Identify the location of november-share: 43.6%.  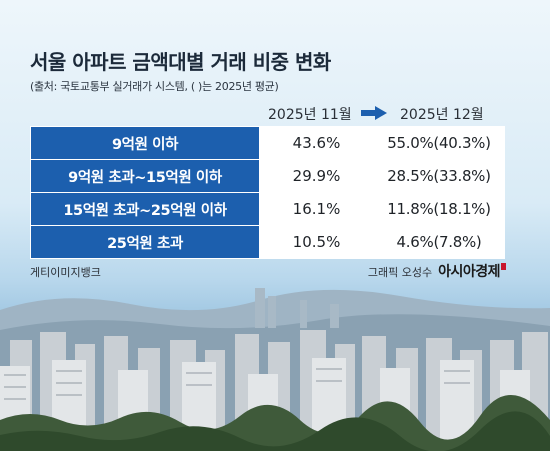
(316, 143).